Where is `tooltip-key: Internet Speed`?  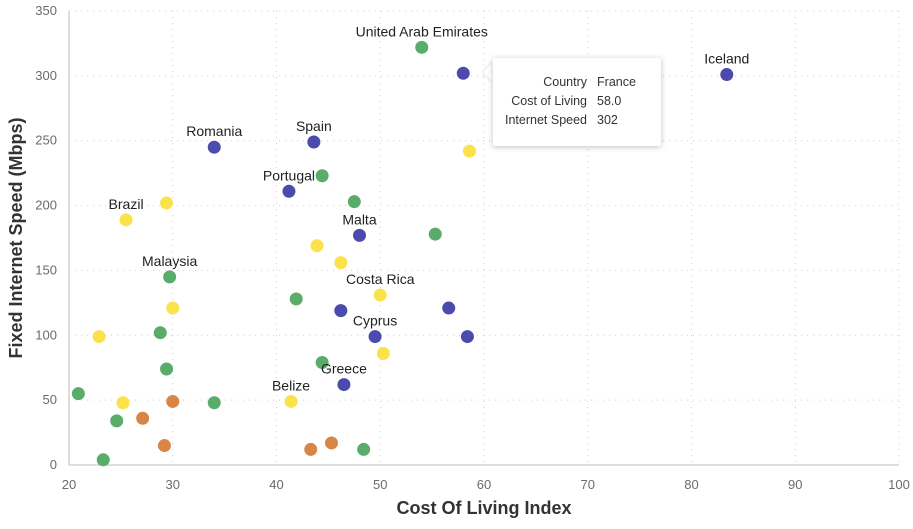 tooltip-key: Internet Speed is located at coordinates (546, 120).